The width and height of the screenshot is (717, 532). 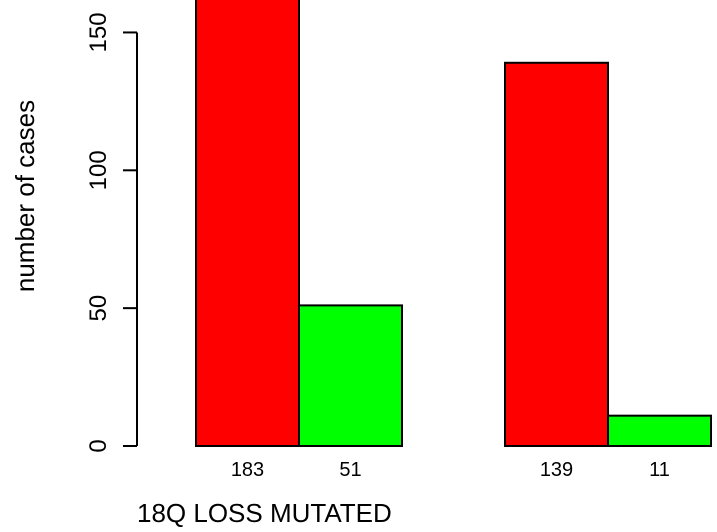 I want to click on bar-count-label: 51, so click(x=350, y=470).